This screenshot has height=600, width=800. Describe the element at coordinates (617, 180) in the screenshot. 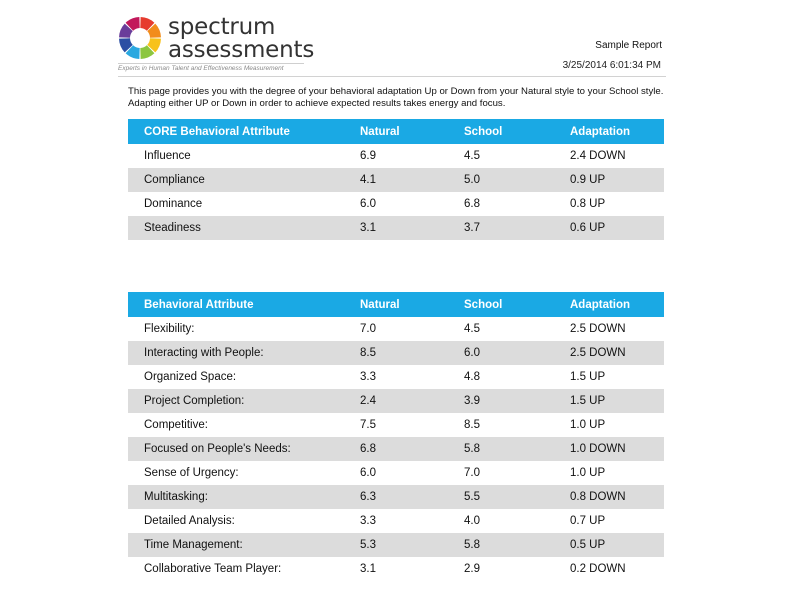

I see `cell-adaptation: 0.9 UP` at that location.